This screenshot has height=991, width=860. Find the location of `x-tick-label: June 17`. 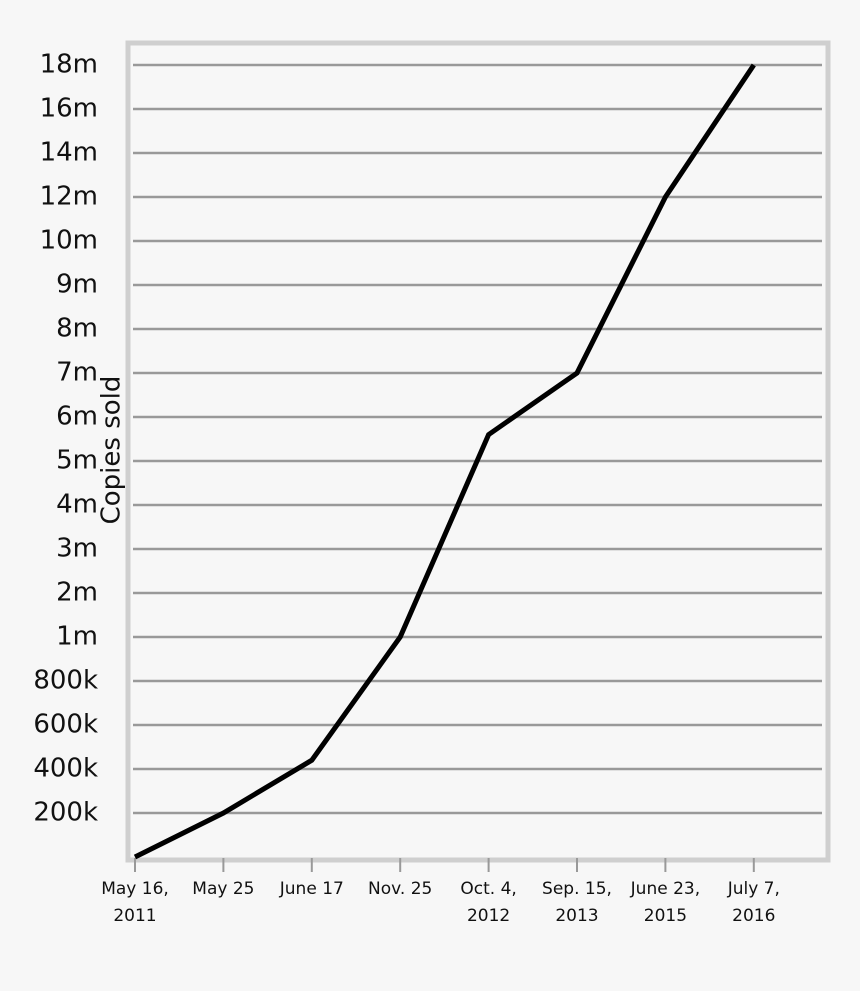

x-tick-label: June 17 is located at coordinates (311, 889).